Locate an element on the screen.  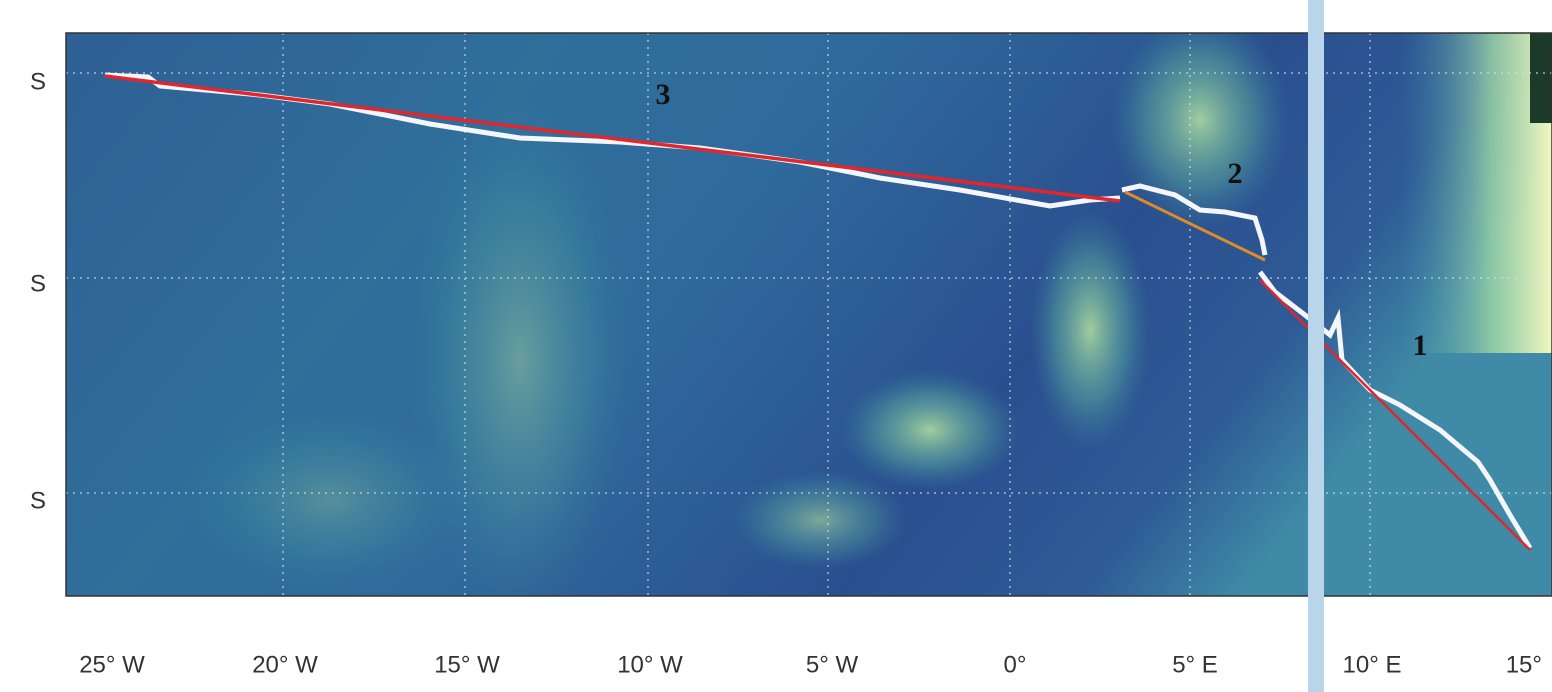
track-3-fit is located at coordinates (612, 138).